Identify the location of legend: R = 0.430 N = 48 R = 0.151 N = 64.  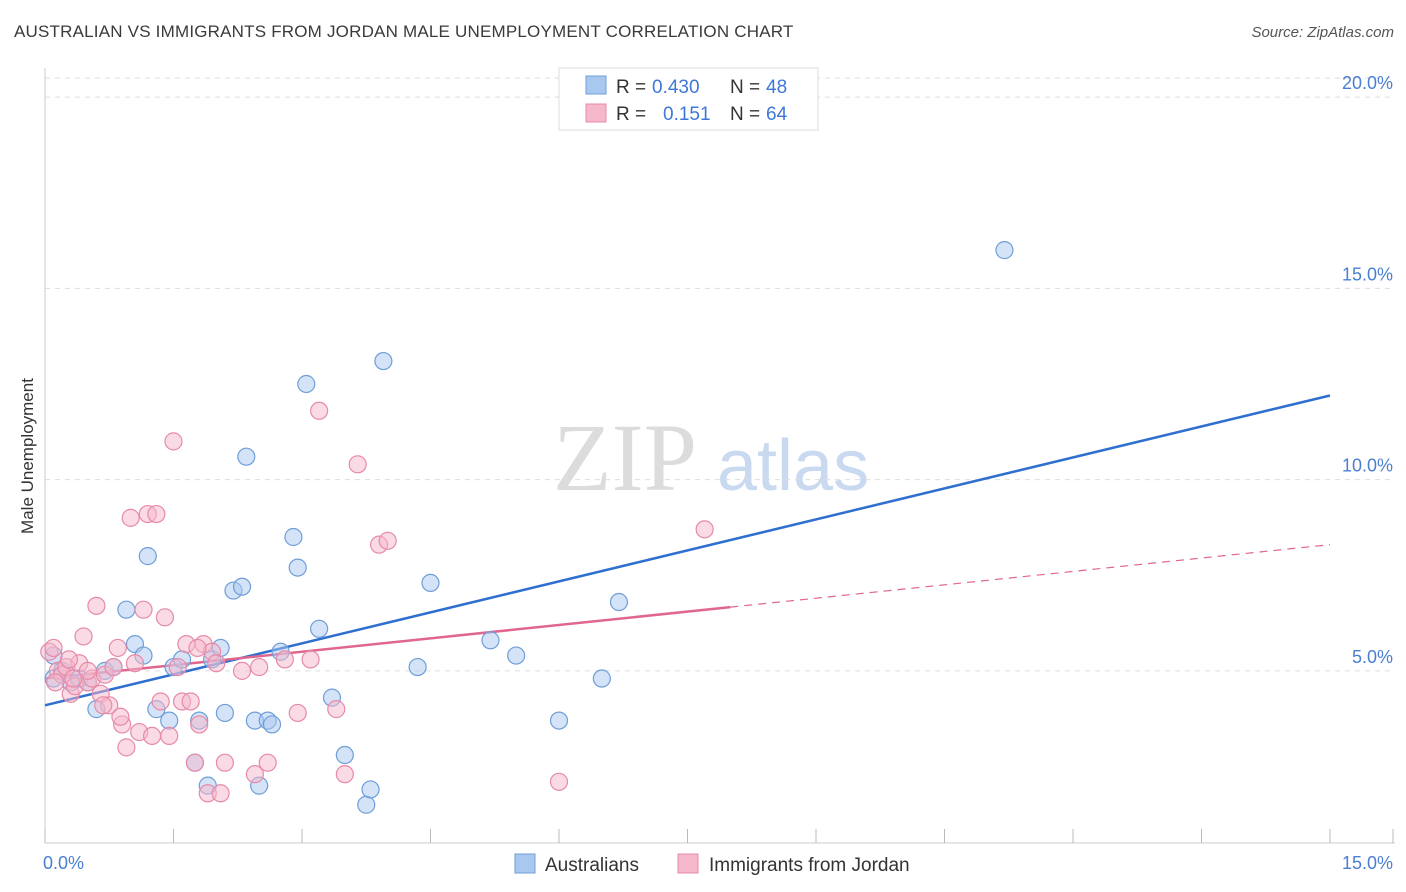
(688, 99).